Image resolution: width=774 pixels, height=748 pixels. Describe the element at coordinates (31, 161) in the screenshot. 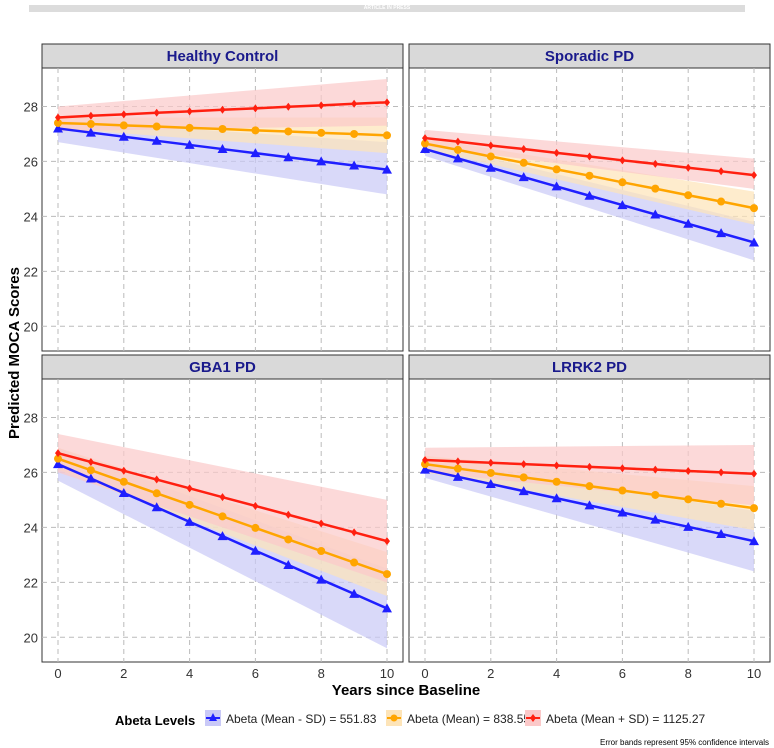

I see `y-tick-label: 26` at that location.